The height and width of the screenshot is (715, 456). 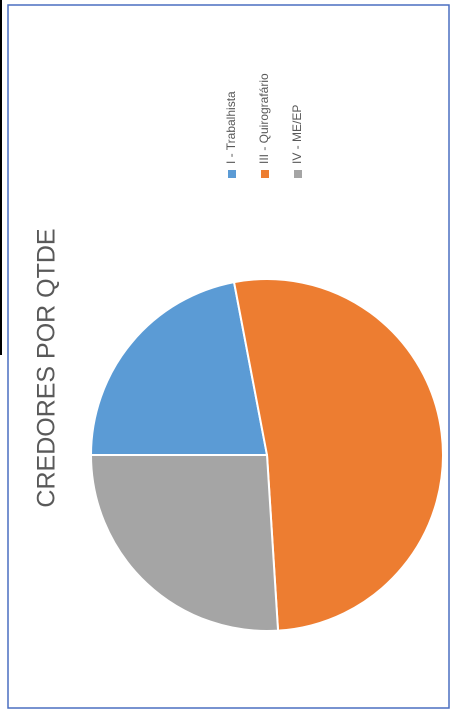 I want to click on chart-title: CREDORES POR QTDE, so click(x=47, y=367).